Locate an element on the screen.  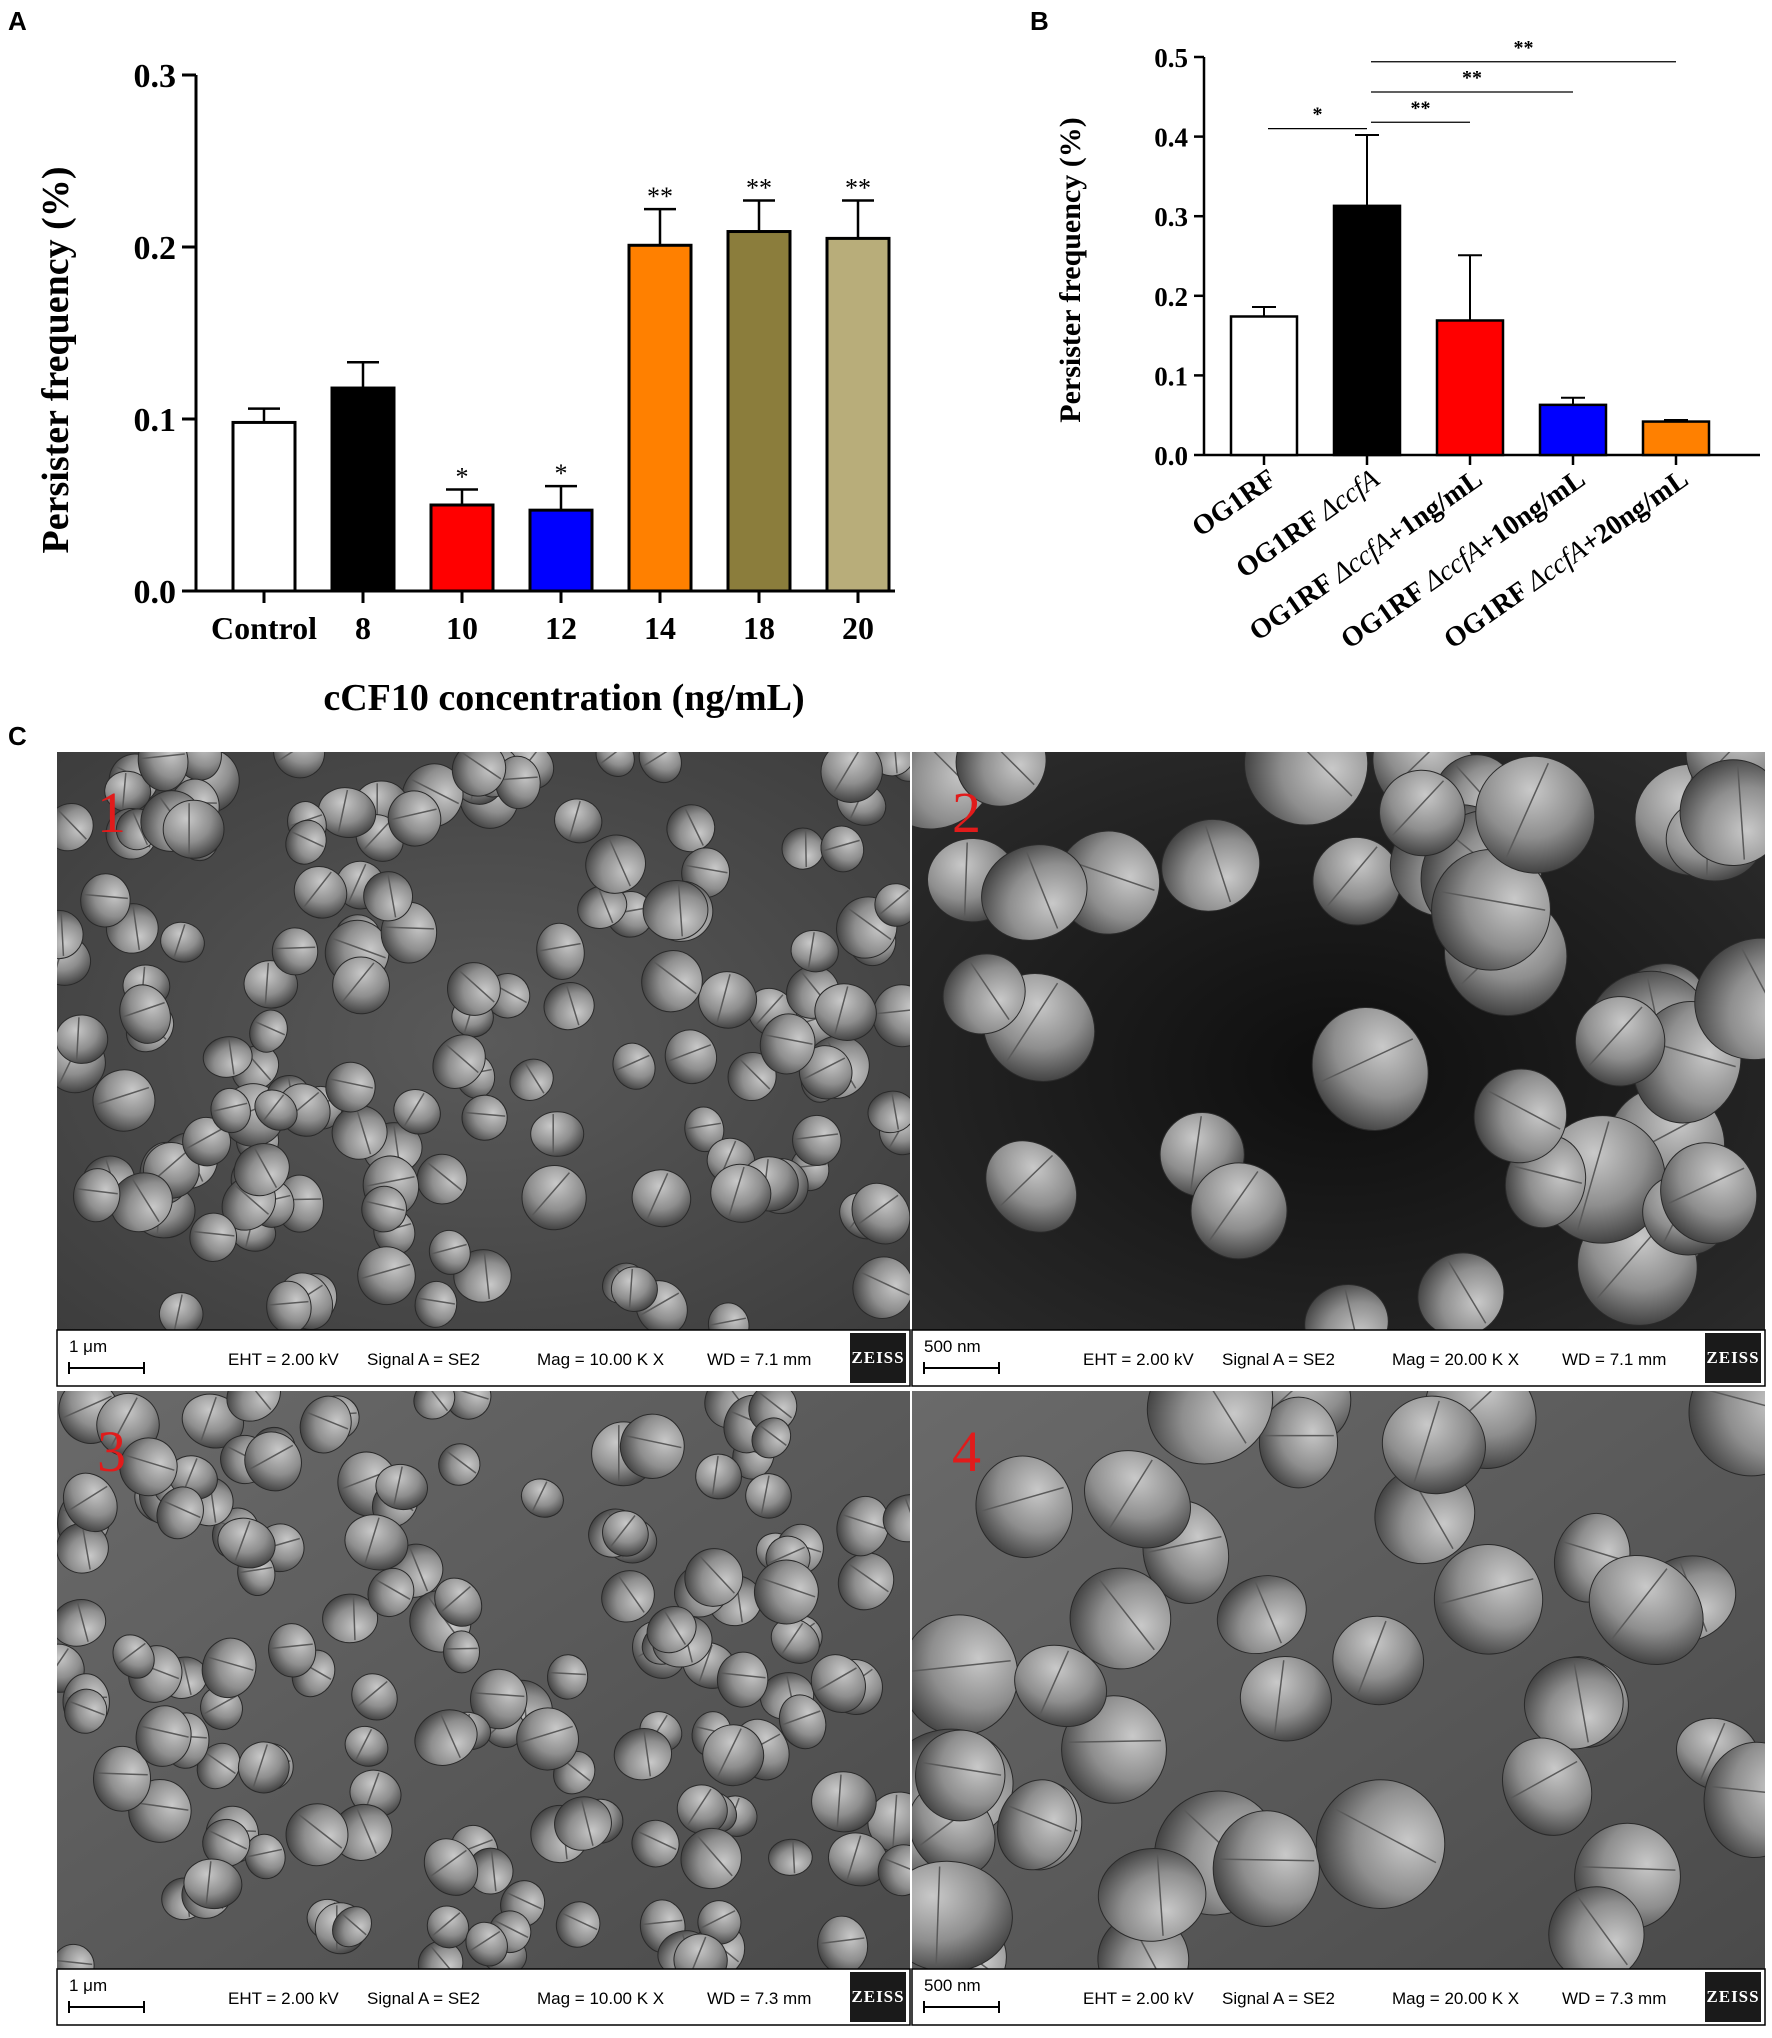
scale-bar-label: 1 μm is located at coordinates (88, 1346).